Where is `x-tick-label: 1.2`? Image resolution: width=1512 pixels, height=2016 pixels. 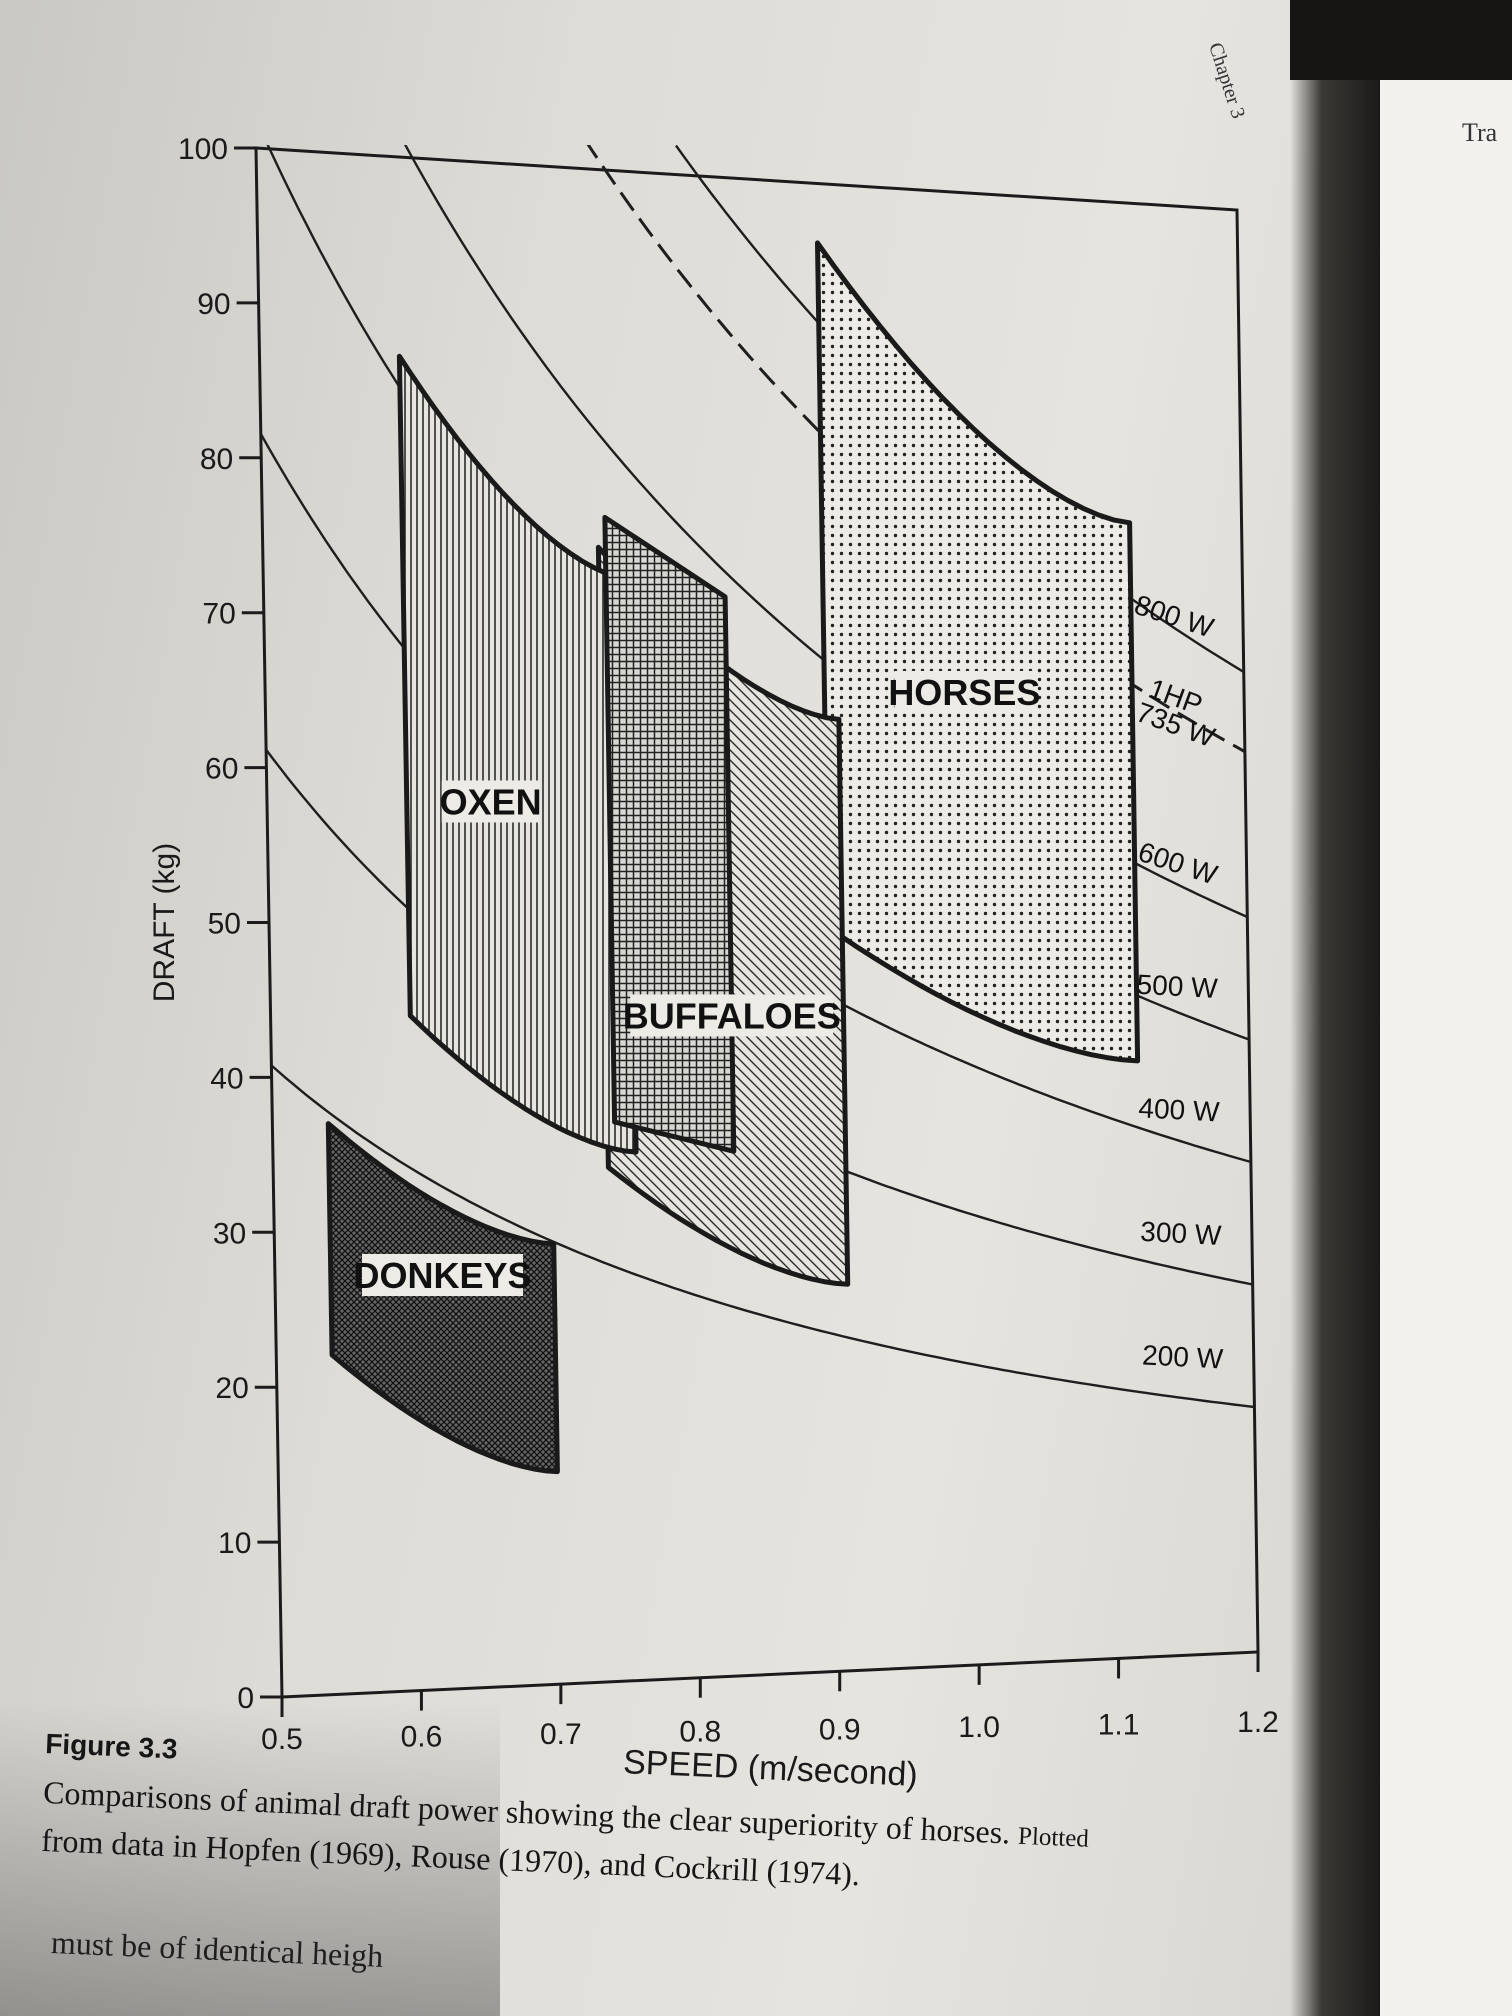
x-tick-label: 1.2 is located at coordinates (1258, 1722).